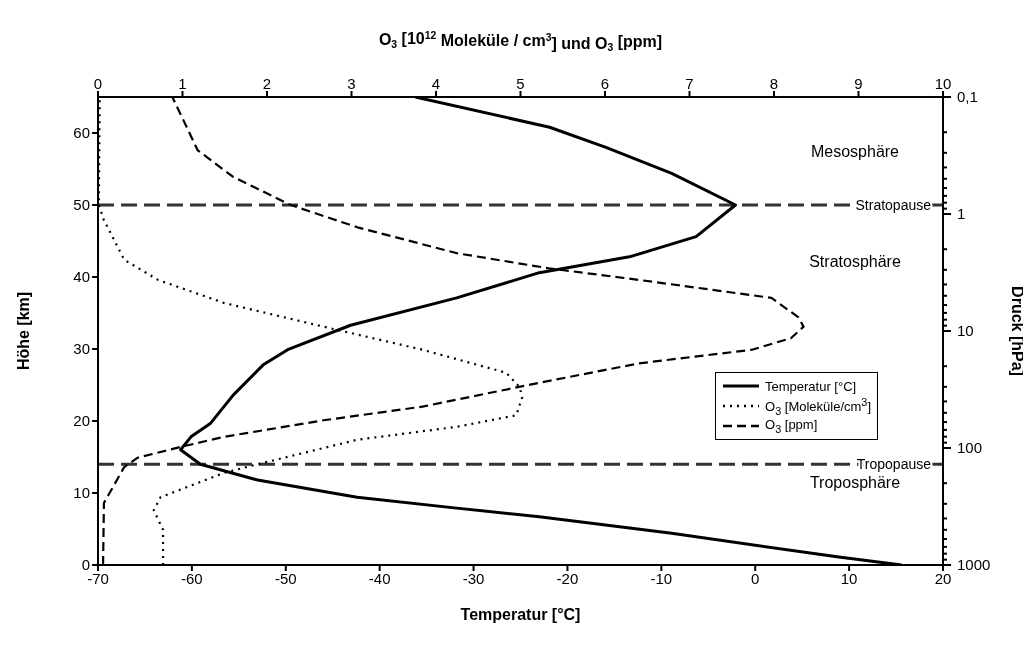  Describe the element at coordinates (791, 426) in the screenshot. I see `legend-label: O$_{3}$ [ppm]` at that location.